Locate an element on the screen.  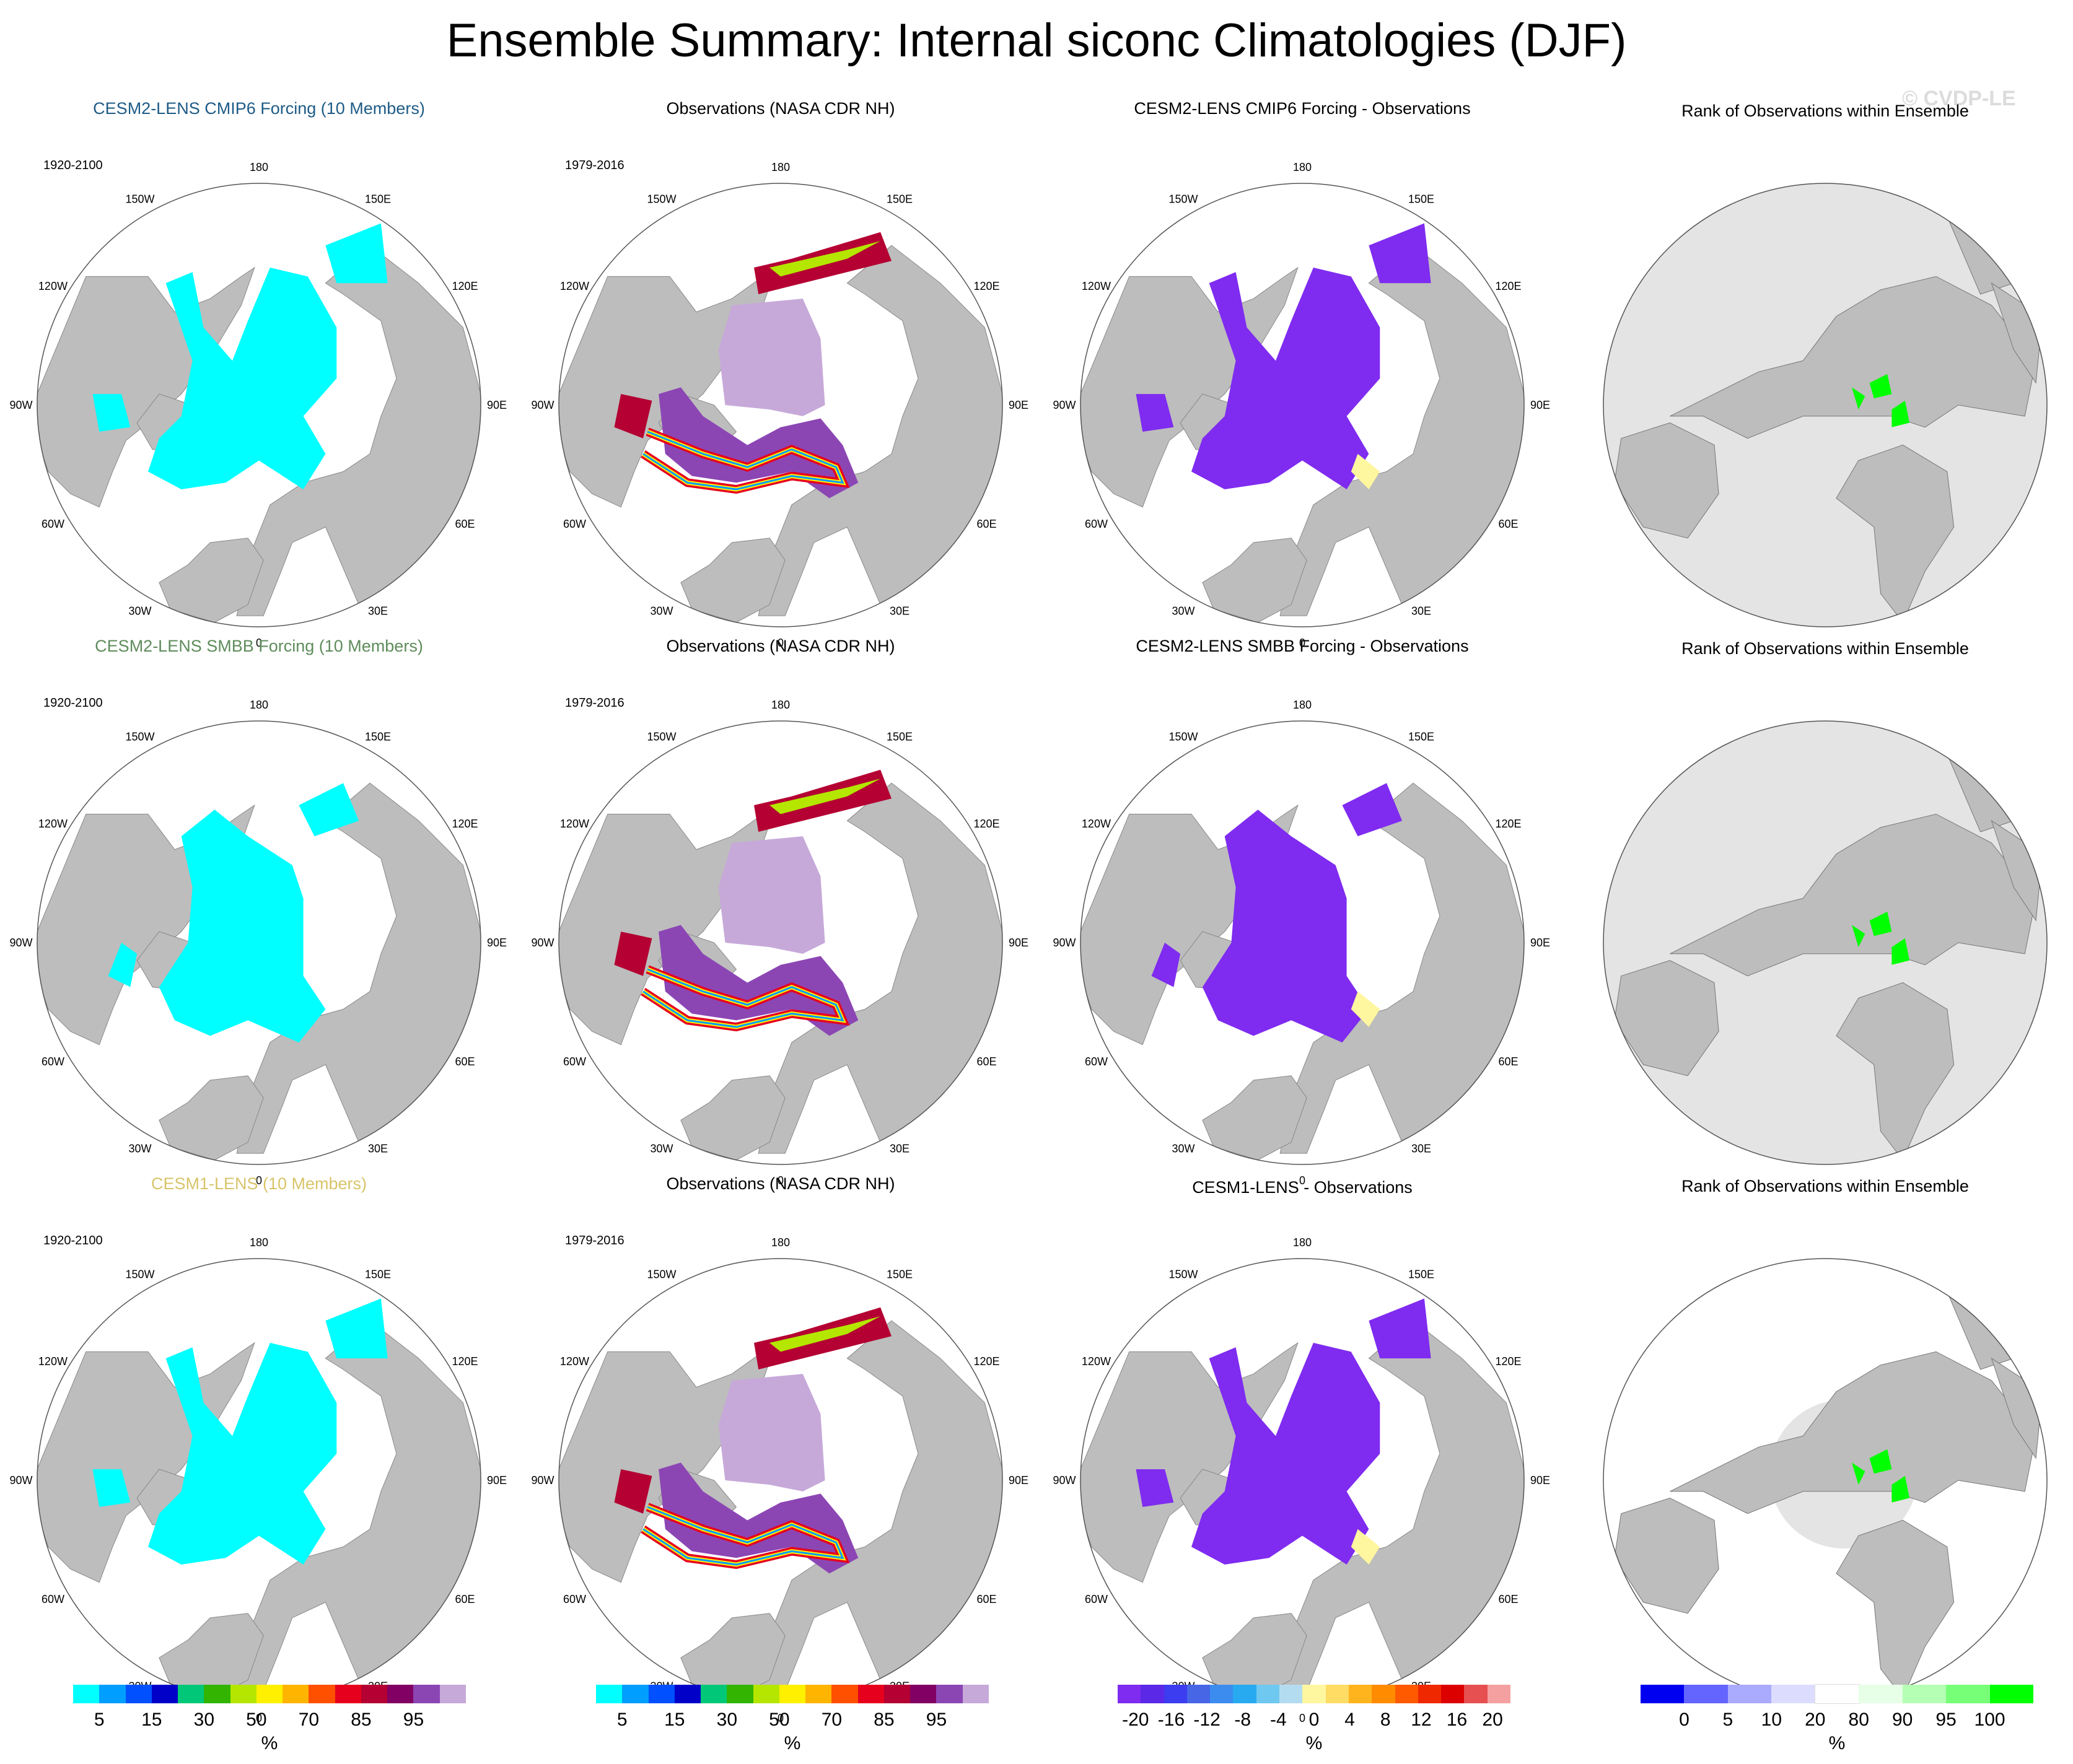
panel-rank-row2: Rank of Observations within Ensemble is located at coordinates (1819, 897).